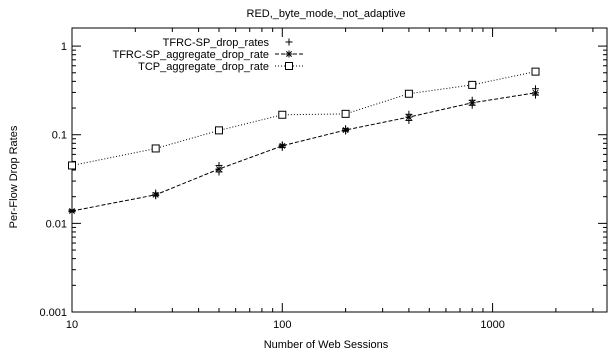 This screenshot has width=613, height=360. What do you see at coordinates (64, 47) in the screenshot?
I see `y-tick-label: 1` at bounding box center [64, 47].